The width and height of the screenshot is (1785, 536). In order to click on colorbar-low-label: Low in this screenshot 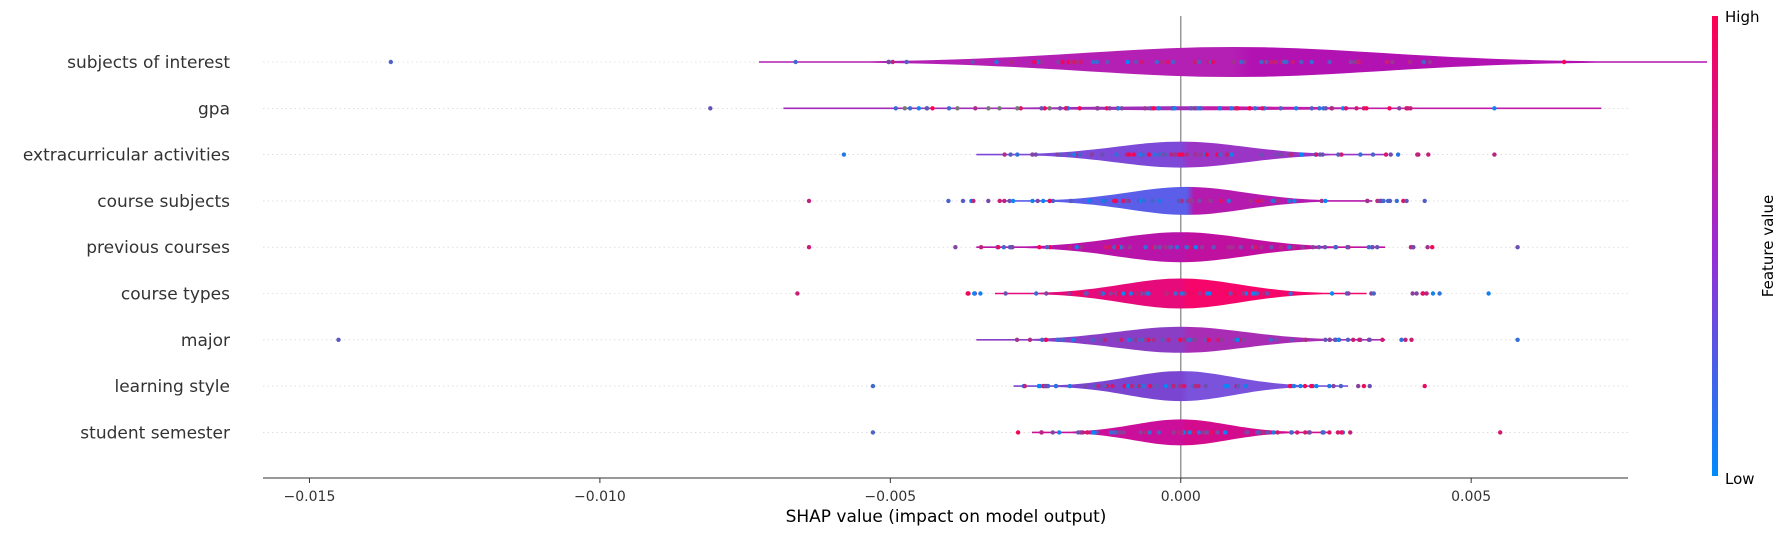, I will do `click(1740, 479)`.